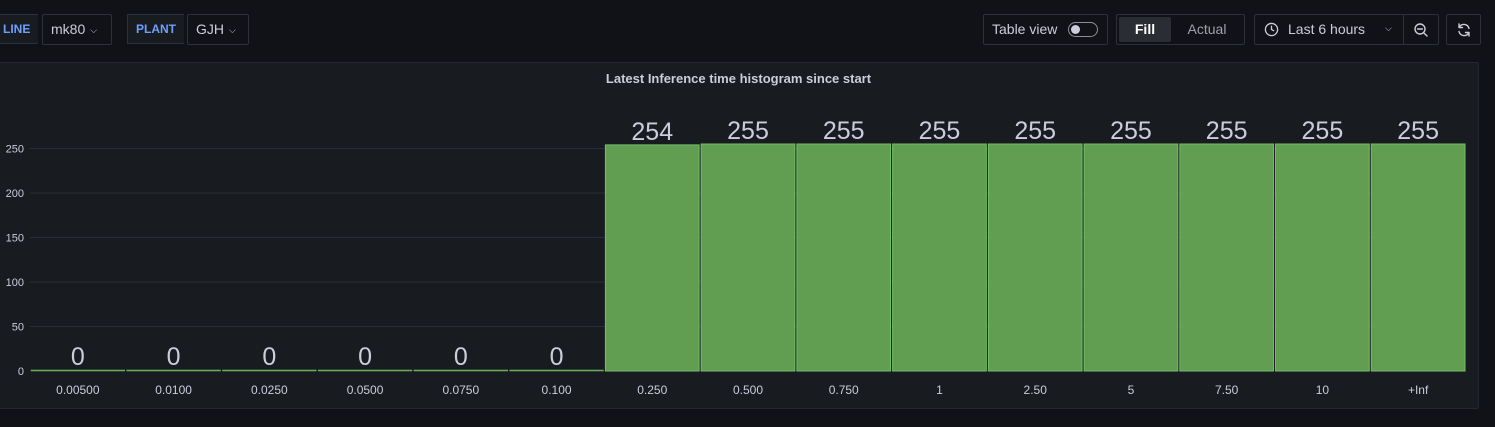  What do you see at coordinates (210, 29) in the screenshot?
I see `variable-value-plant: GJH` at bounding box center [210, 29].